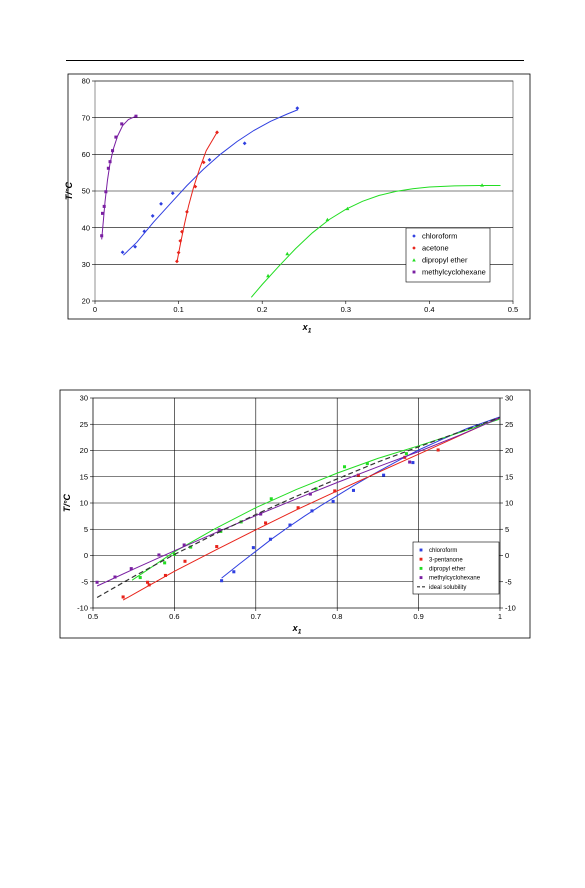 The width and height of the screenshot is (585, 888). I want to click on y-tick-label: 15, so click(84, 476).